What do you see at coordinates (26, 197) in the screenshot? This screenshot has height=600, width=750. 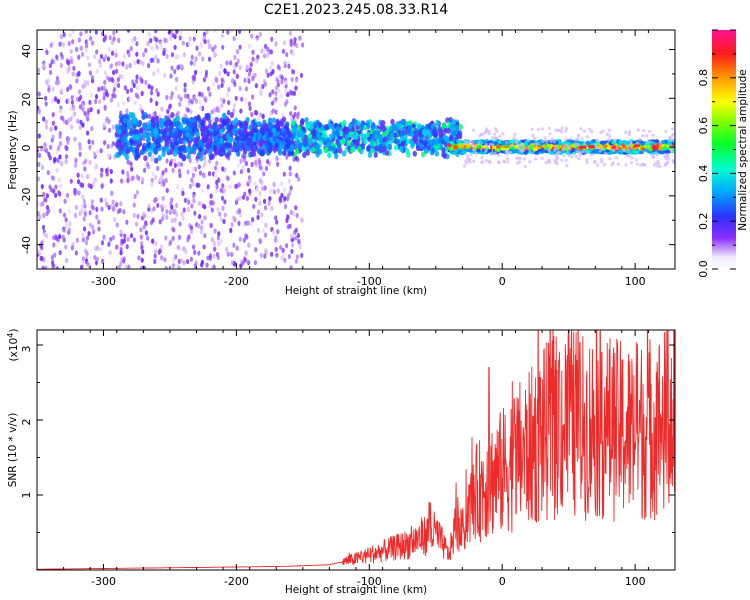 I see `heatmap-y-tick: -20` at bounding box center [26, 197].